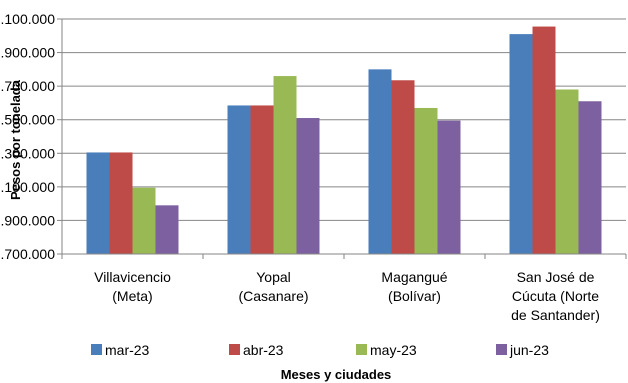 The width and height of the screenshot is (628, 383). Describe the element at coordinates (127, 350) in the screenshot. I see `legend-label: mar-23` at that location.